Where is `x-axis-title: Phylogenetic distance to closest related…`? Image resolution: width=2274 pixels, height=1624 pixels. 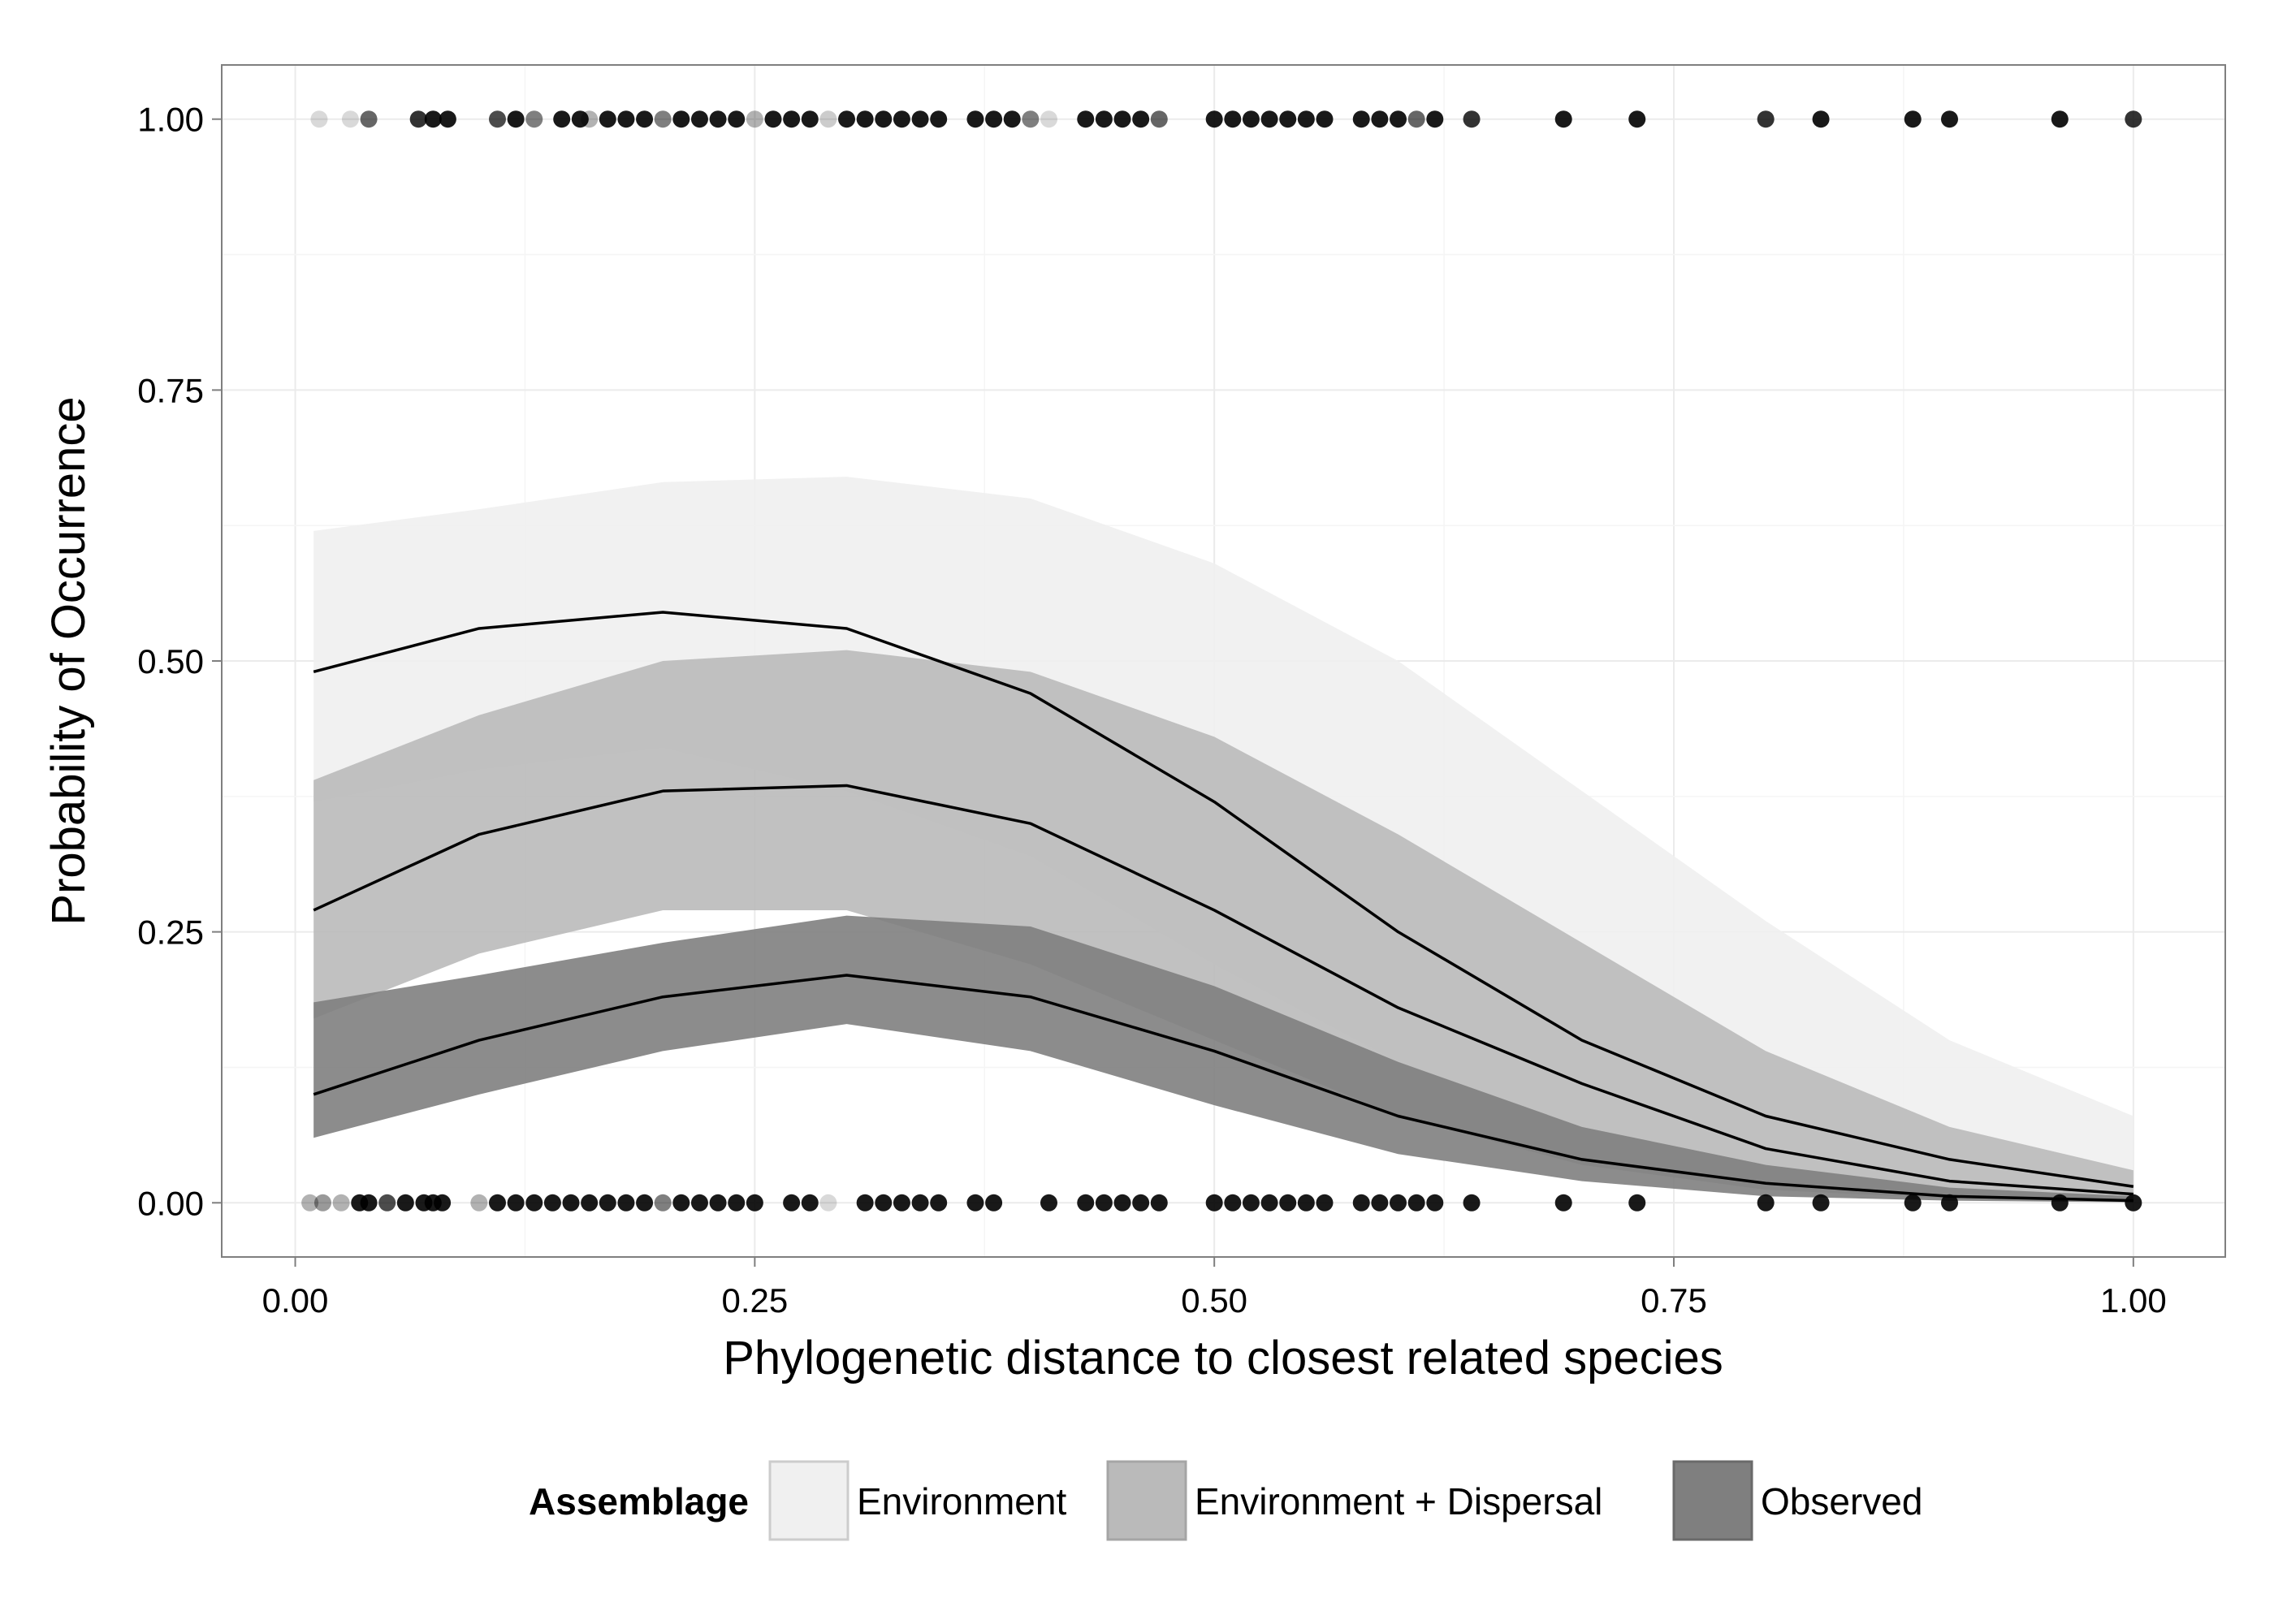
x-axis-title: Phylogenetic distance to closest related… is located at coordinates (1223, 1358).